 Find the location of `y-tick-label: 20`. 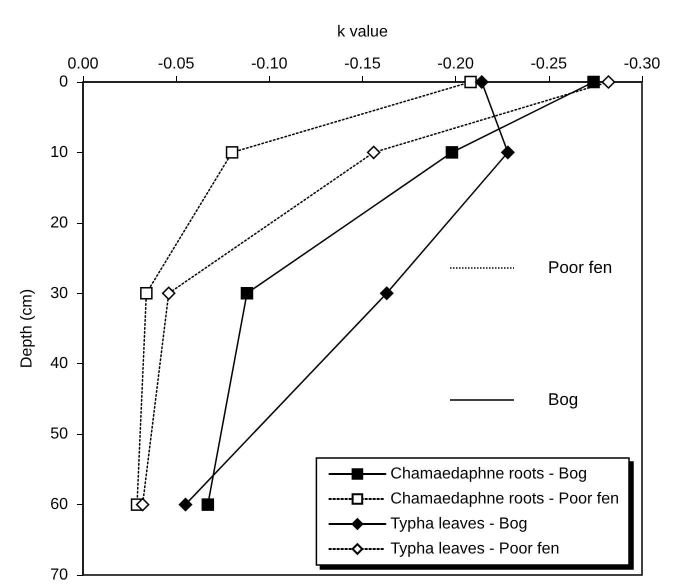

y-tick-label: 20 is located at coordinates (59, 223).